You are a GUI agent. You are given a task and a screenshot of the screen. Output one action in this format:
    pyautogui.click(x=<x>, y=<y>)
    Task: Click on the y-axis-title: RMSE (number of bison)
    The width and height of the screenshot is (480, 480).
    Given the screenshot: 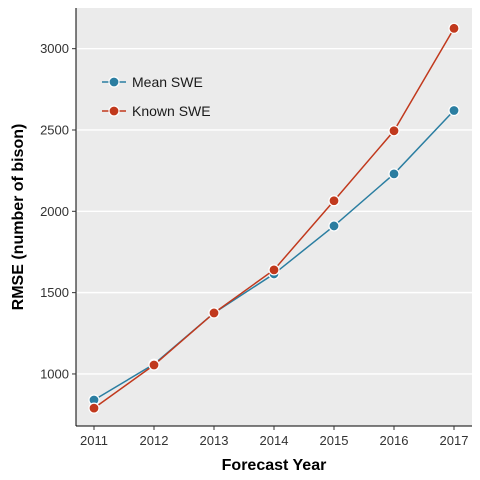 What is the action you would take?
    pyautogui.click(x=18, y=217)
    